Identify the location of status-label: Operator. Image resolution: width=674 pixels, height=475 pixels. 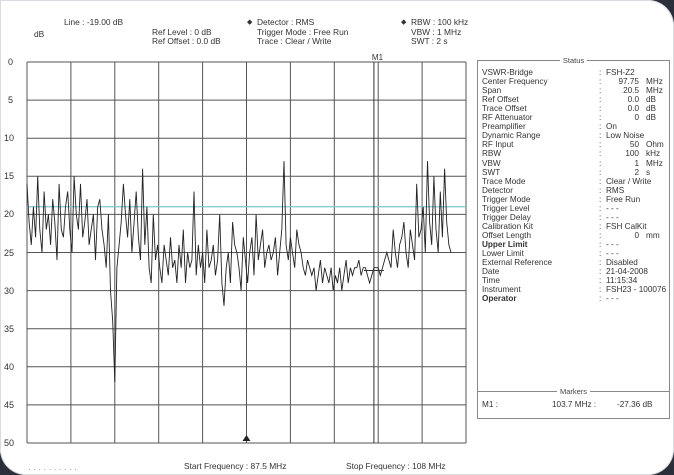
(499, 299).